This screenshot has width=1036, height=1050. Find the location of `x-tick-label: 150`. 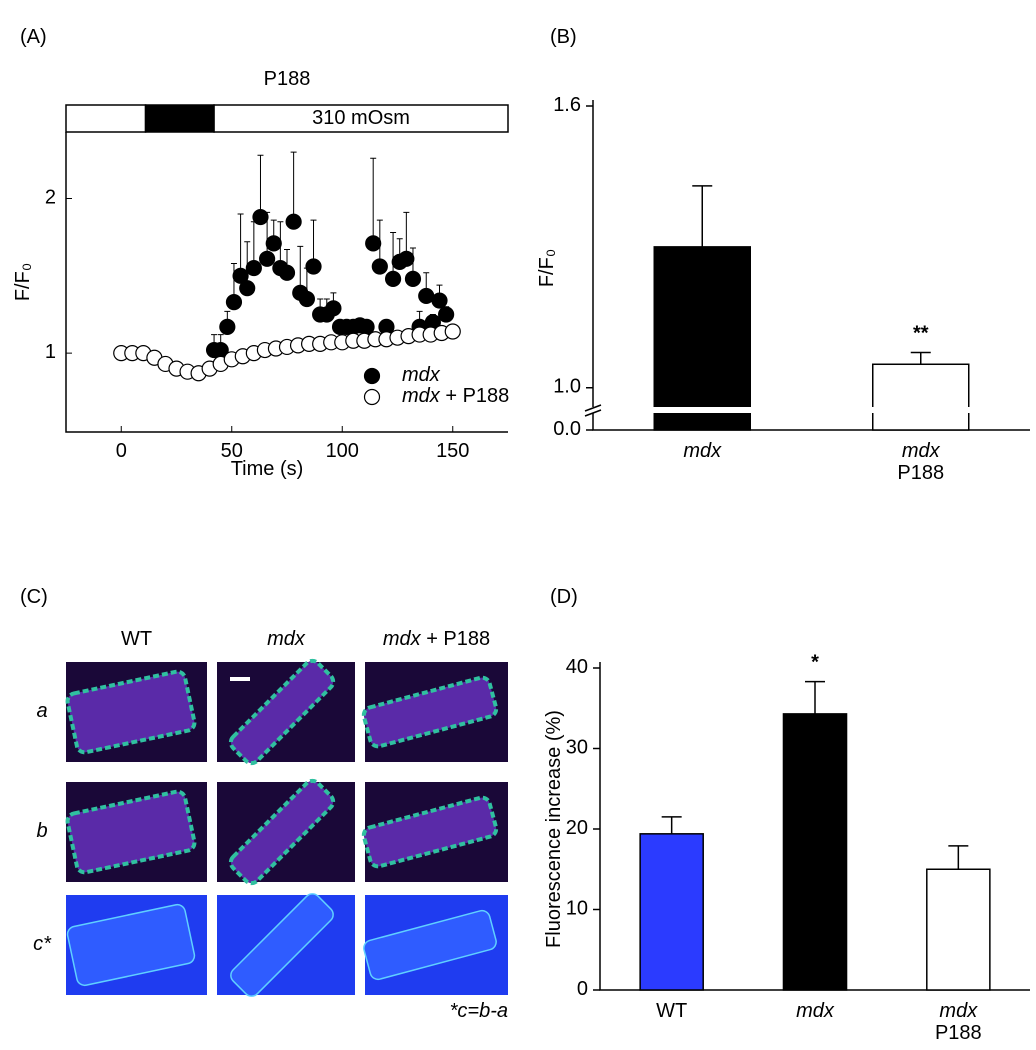

x-tick-label: 150 is located at coordinates (452, 451).